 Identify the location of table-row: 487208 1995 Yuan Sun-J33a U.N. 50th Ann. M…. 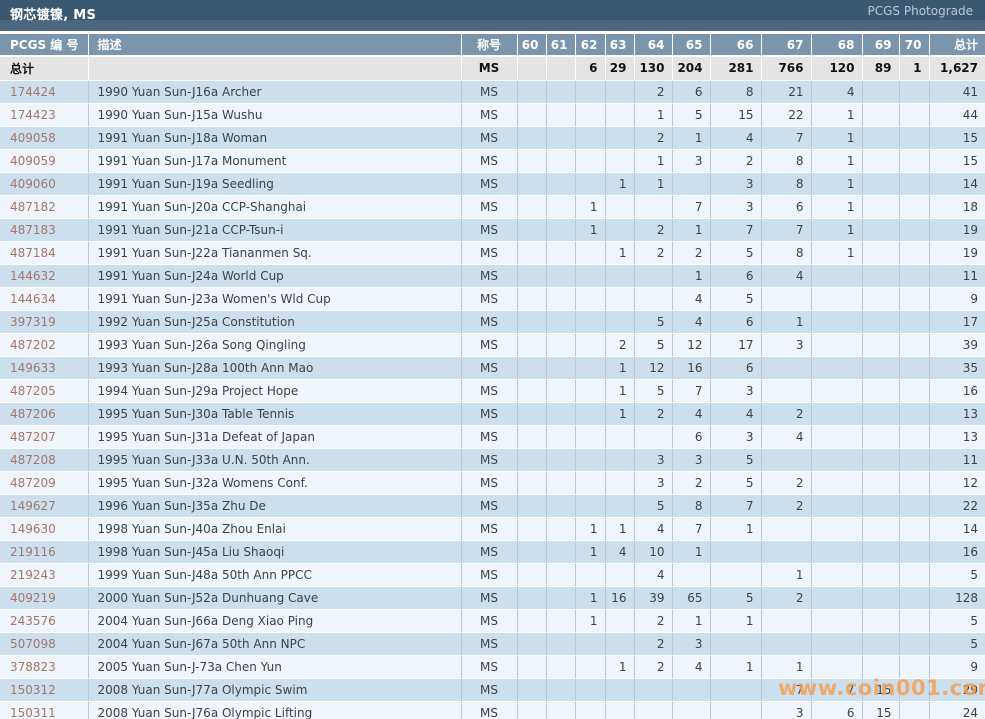
(492, 460).